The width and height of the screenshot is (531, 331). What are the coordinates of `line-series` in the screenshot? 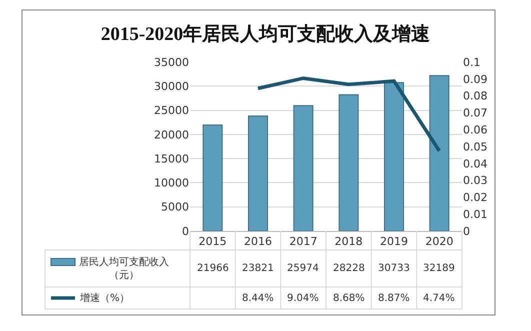 It's located at (349, 114).